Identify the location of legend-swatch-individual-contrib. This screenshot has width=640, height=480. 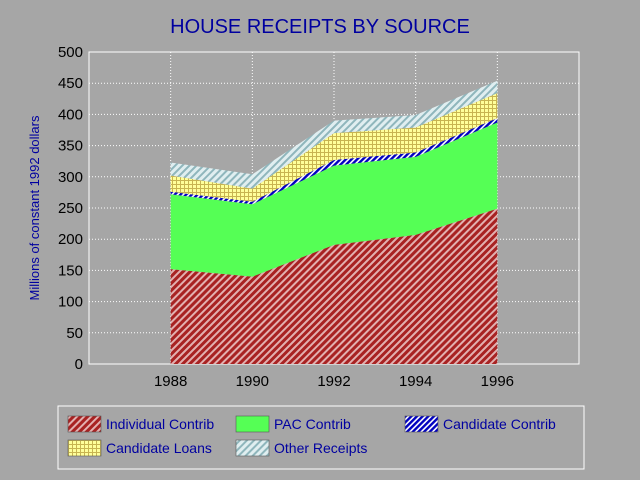
(84, 424).